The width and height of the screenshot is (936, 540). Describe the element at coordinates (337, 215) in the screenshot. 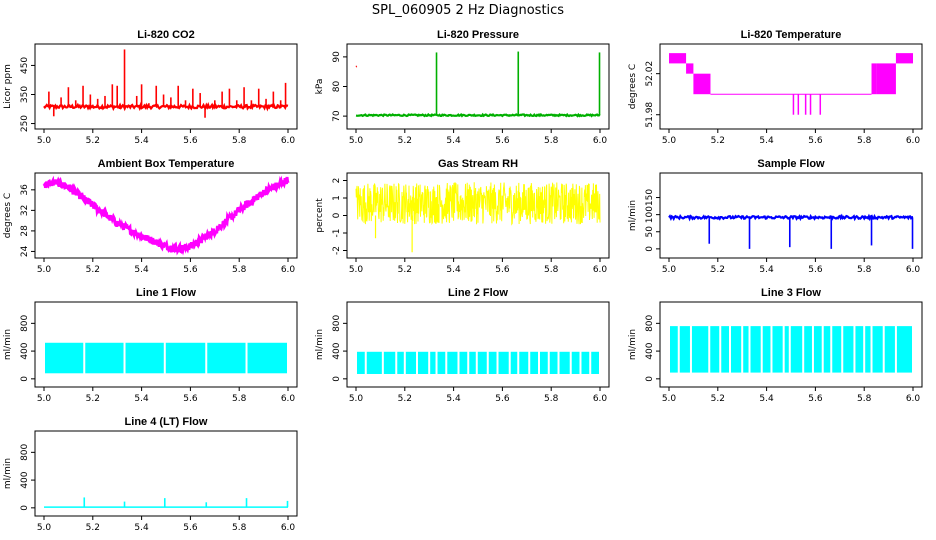

I see `y-tick-label: 0` at that location.